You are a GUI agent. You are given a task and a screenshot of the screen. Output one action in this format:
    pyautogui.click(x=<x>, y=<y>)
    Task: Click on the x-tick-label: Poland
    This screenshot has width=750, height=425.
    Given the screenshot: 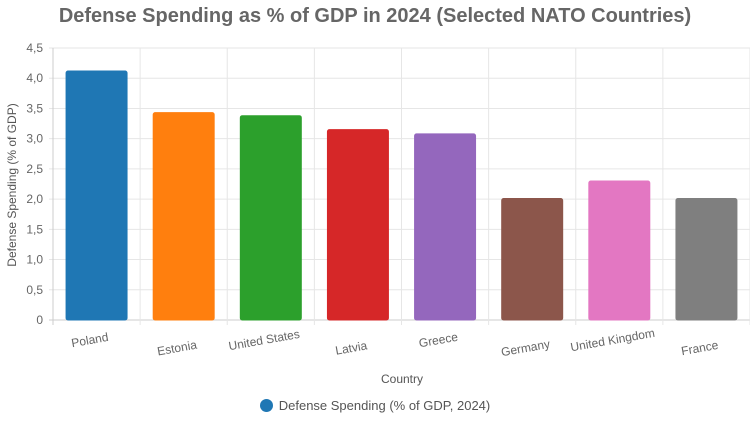 What is the action you would take?
    pyautogui.click(x=89, y=340)
    